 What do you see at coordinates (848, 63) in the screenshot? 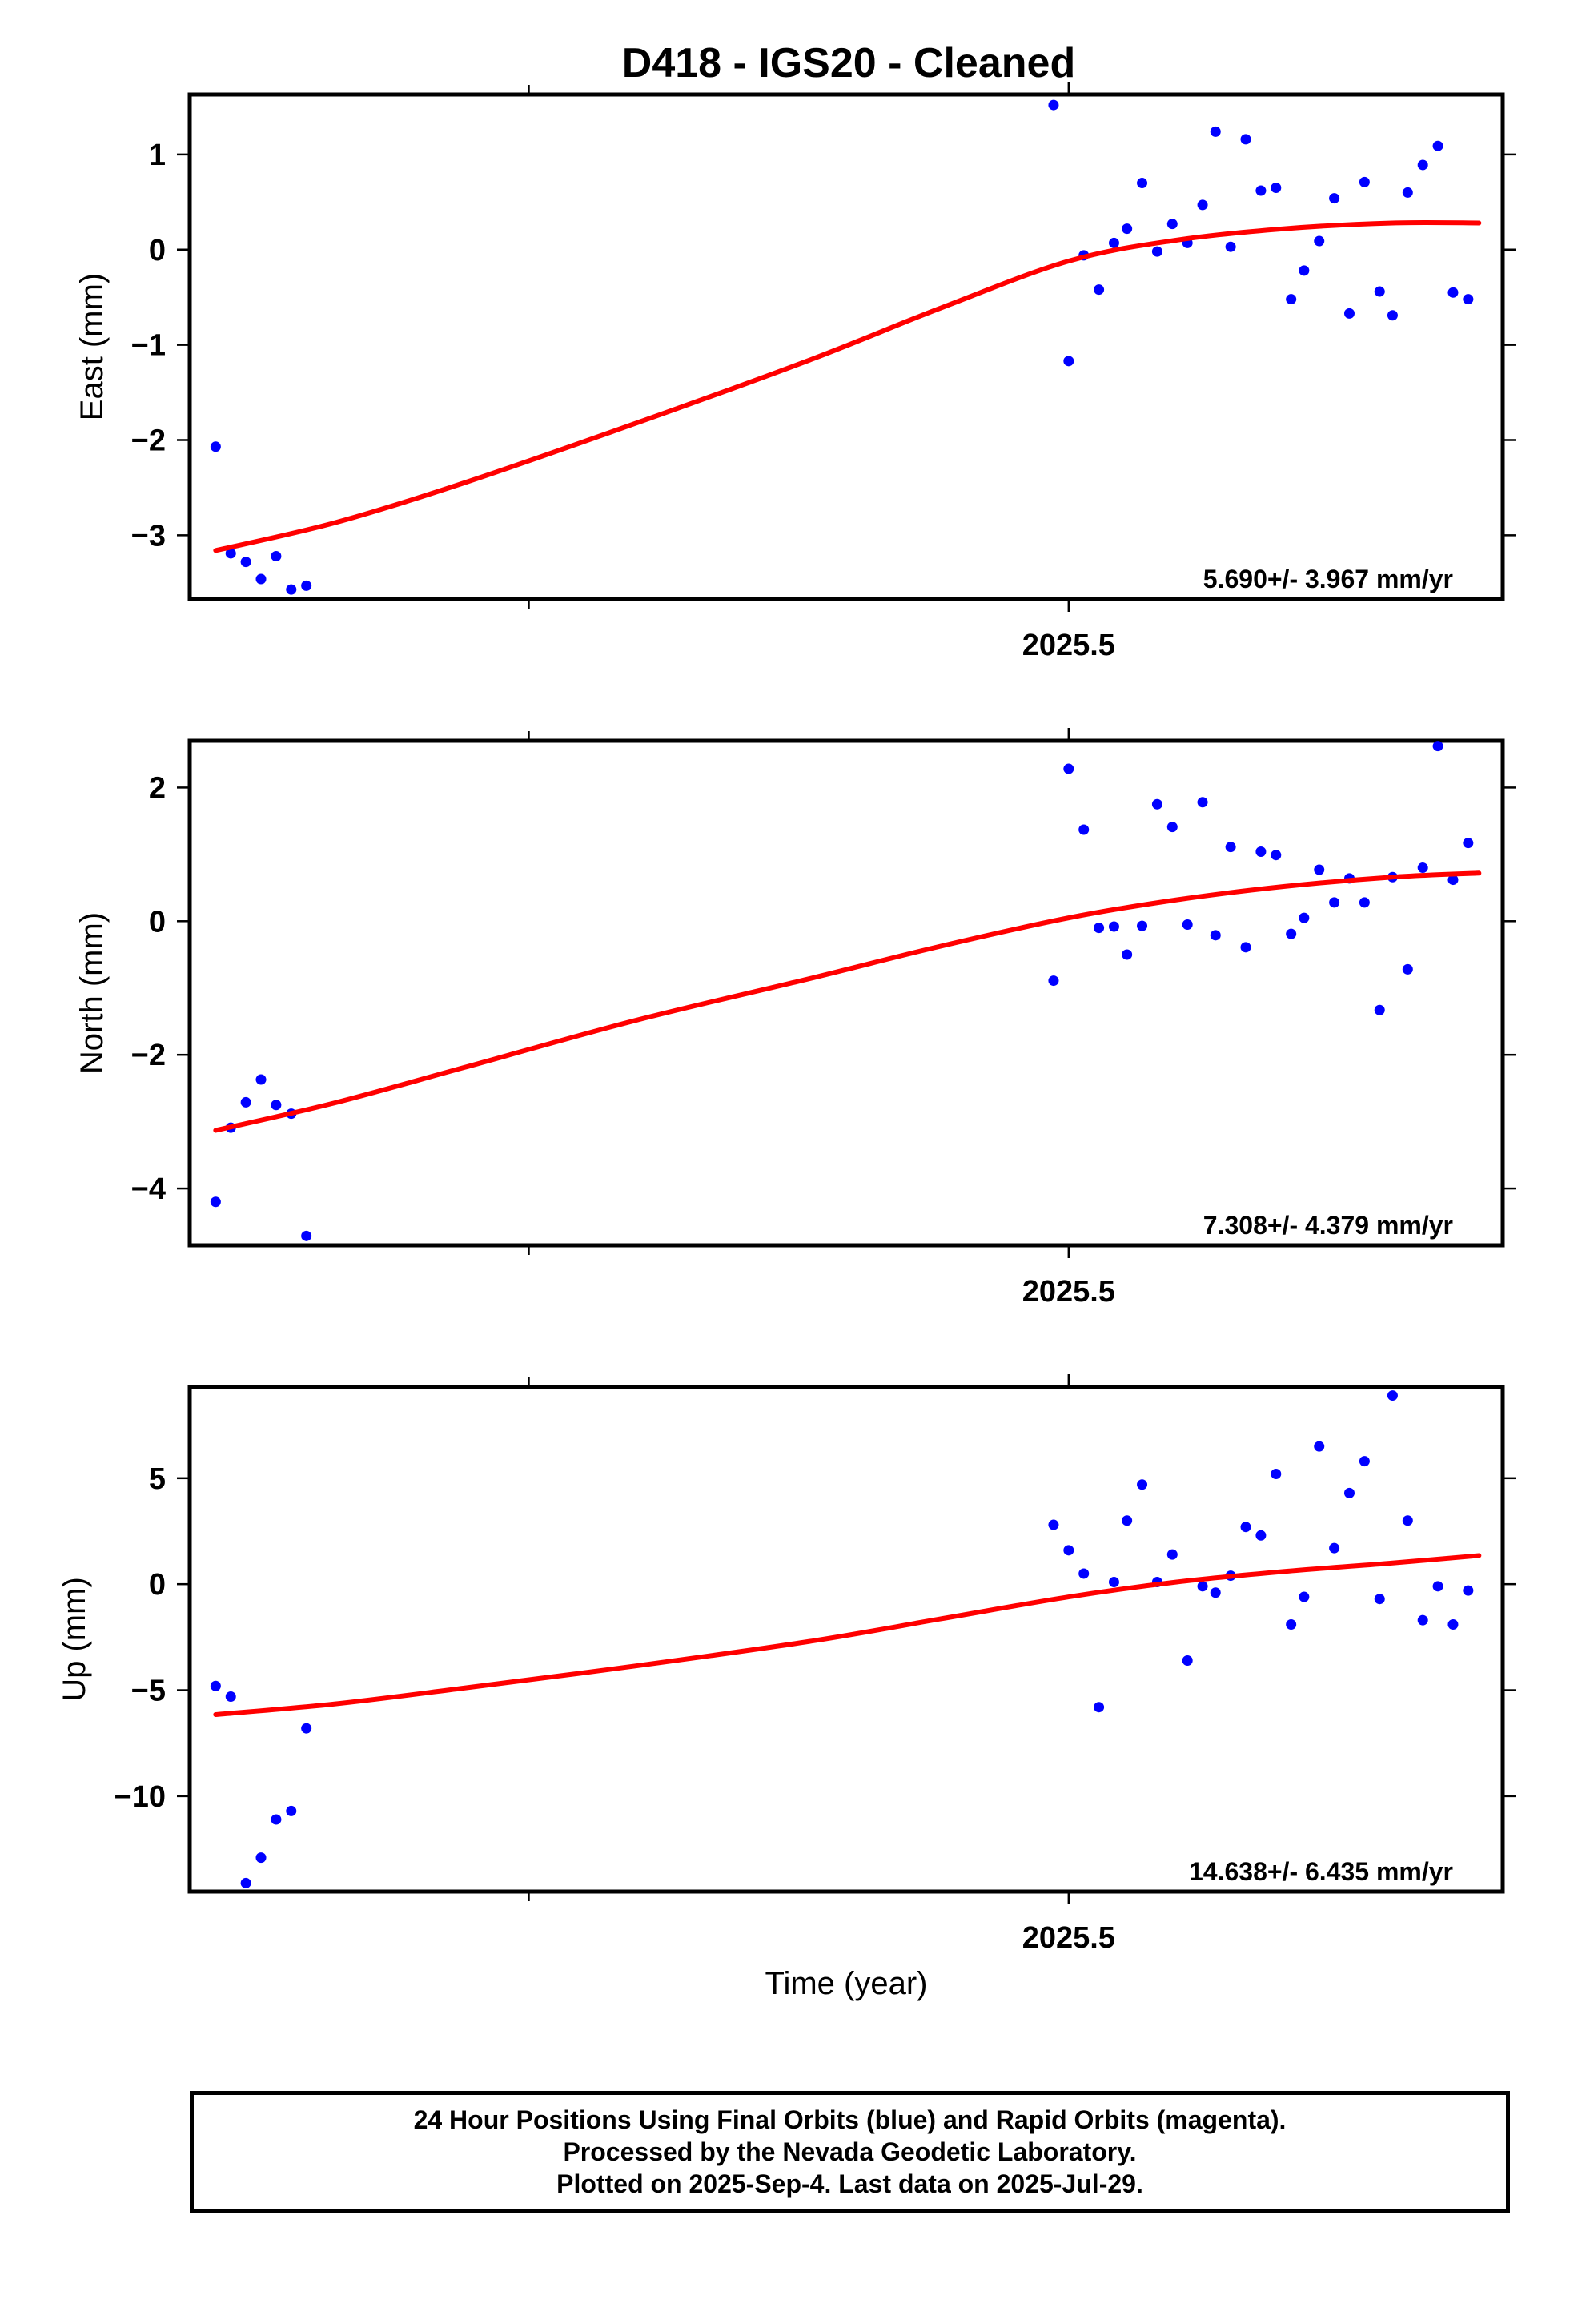
I see `chart-title: D418 - IGS20 - Cleaned` at bounding box center [848, 63].